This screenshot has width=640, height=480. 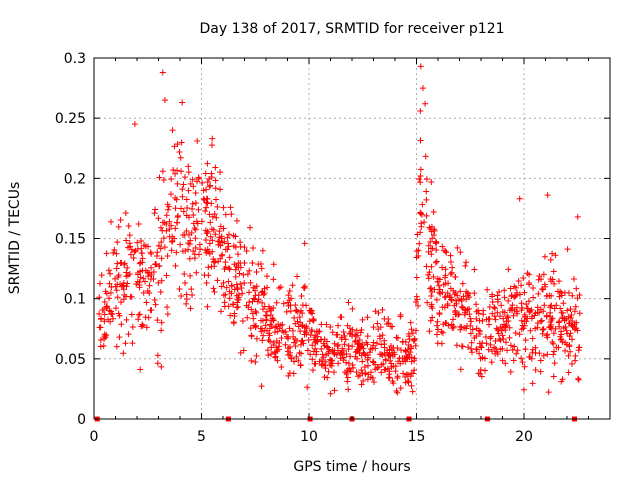 What do you see at coordinates (75, 59) in the screenshot?
I see `y-tick-label: 0.3` at bounding box center [75, 59].